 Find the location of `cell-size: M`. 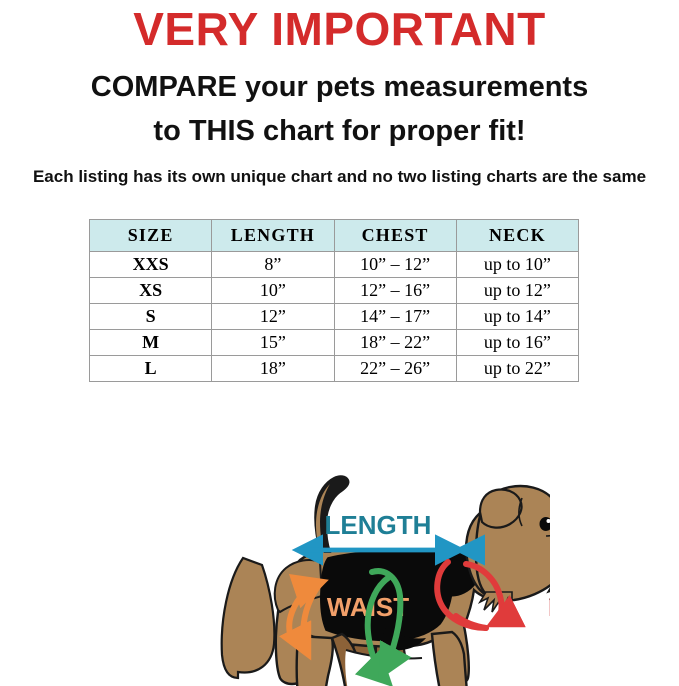

cell-size: M is located at coordinates (150, 342).